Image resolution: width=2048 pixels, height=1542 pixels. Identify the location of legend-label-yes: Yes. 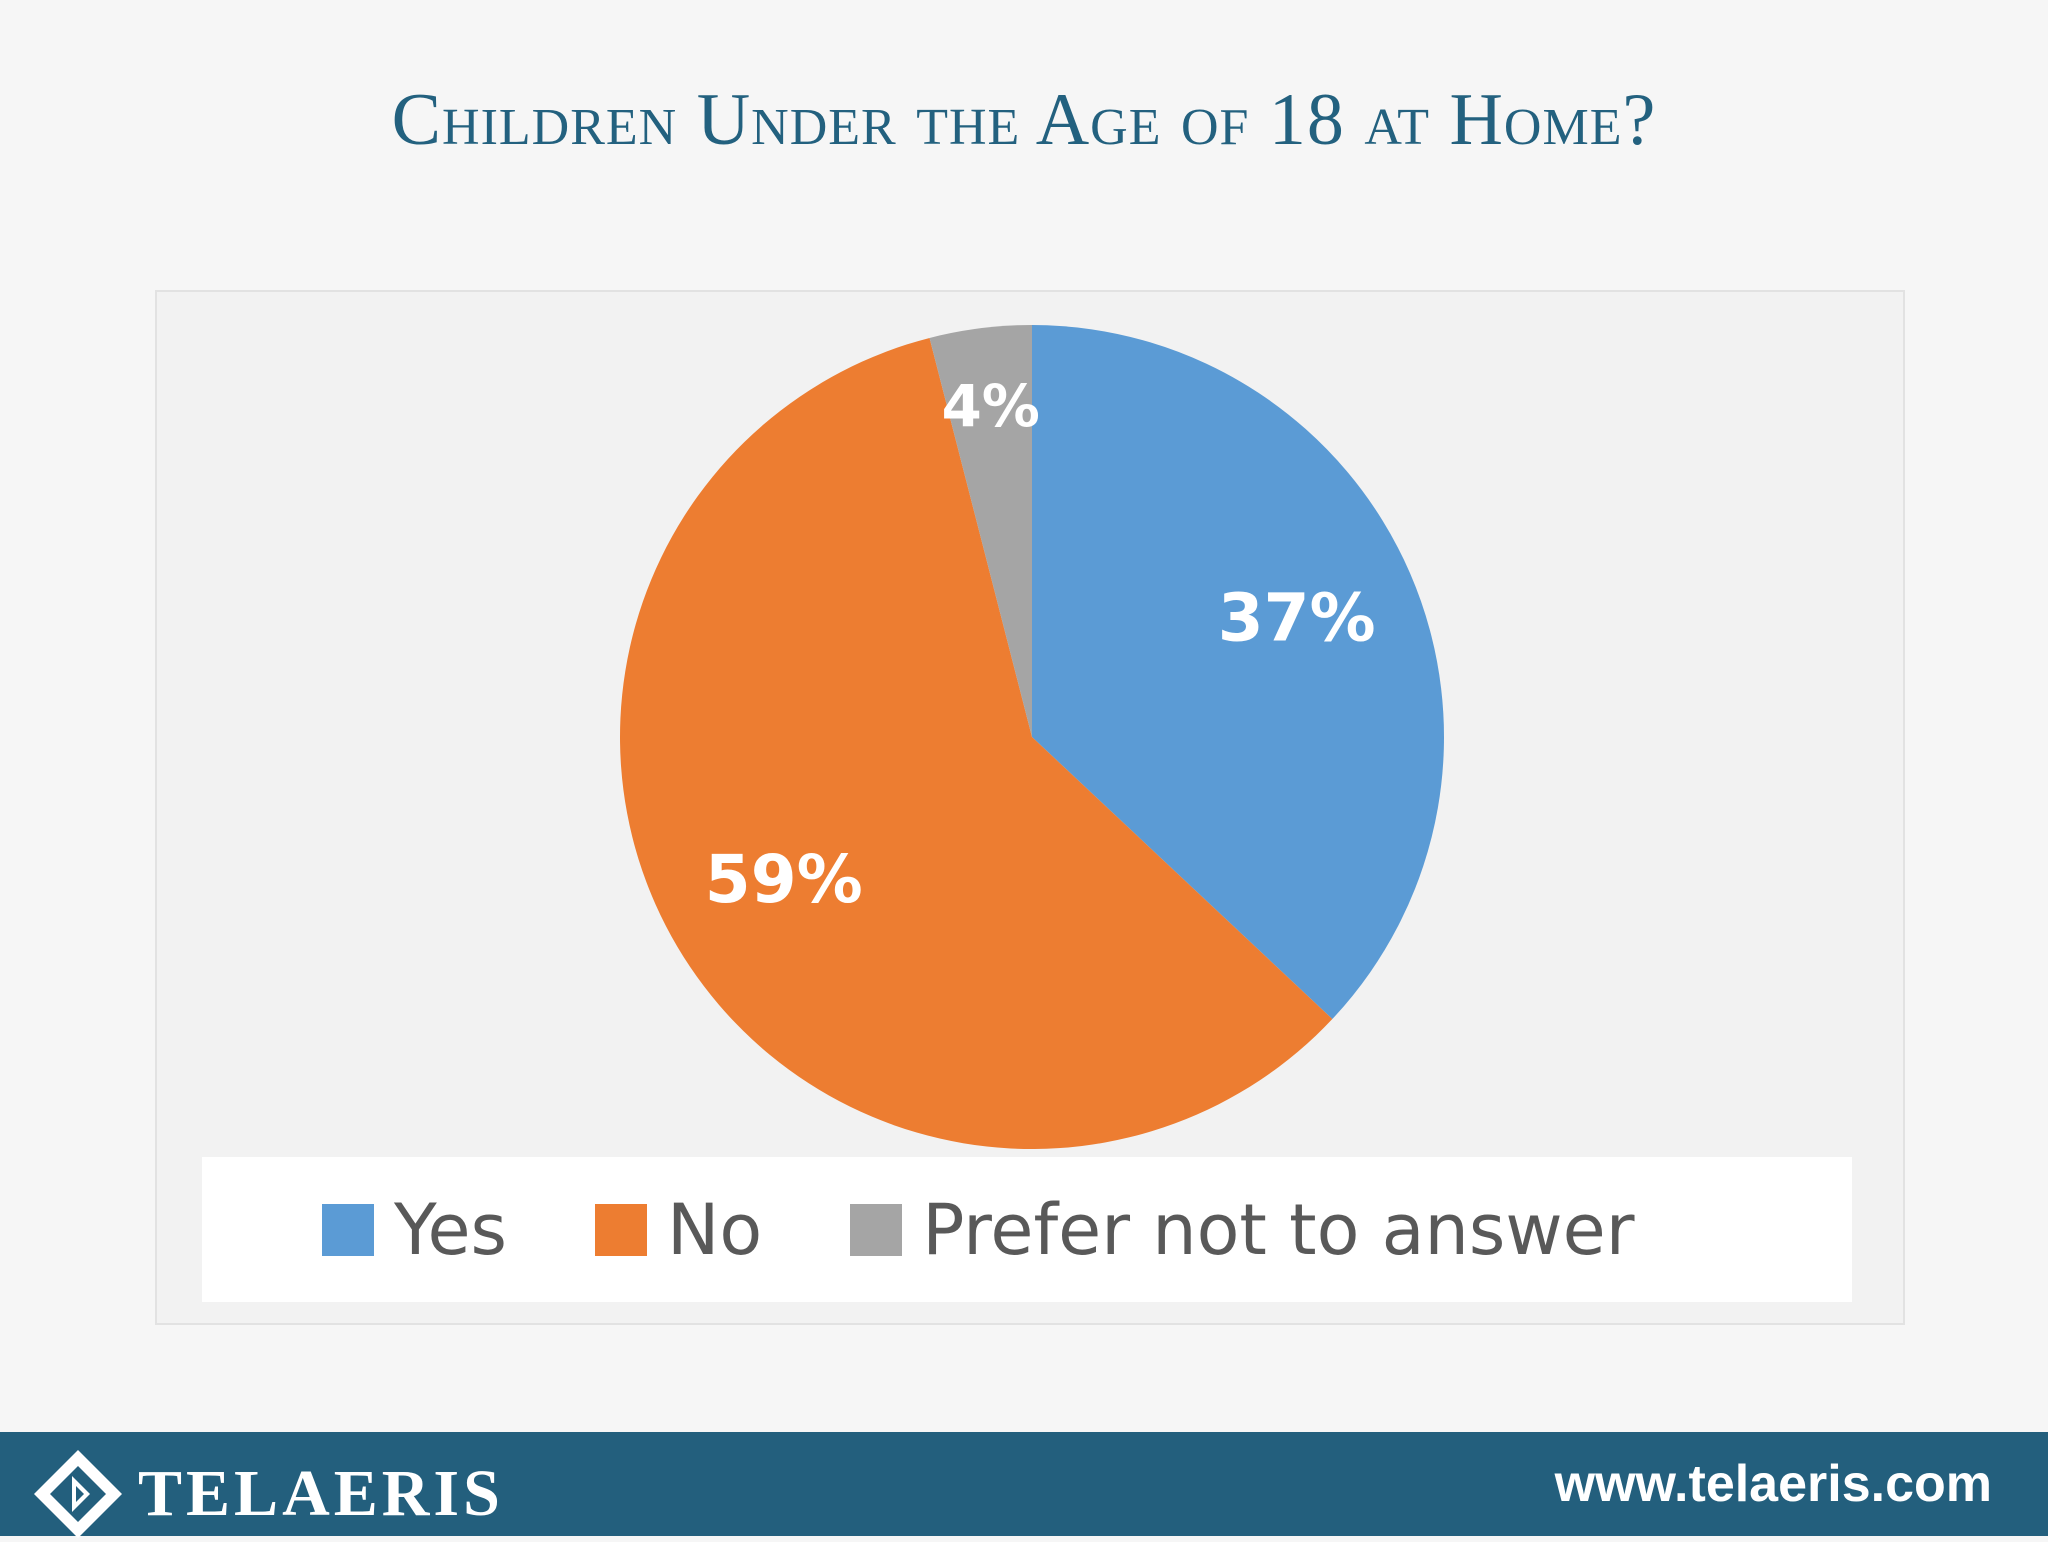
(450, 1229).